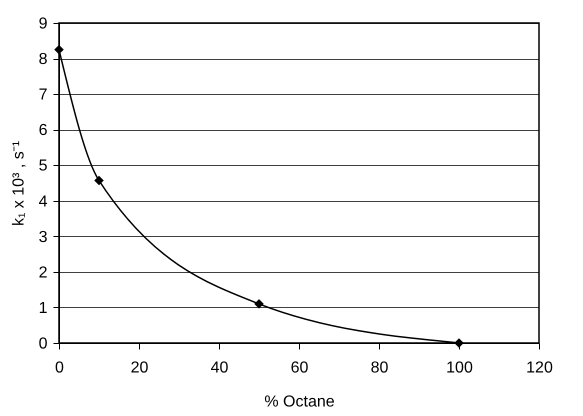 The image size is (583, 416). I want to click on x-axis-title: % Octane, so click(299, 402).